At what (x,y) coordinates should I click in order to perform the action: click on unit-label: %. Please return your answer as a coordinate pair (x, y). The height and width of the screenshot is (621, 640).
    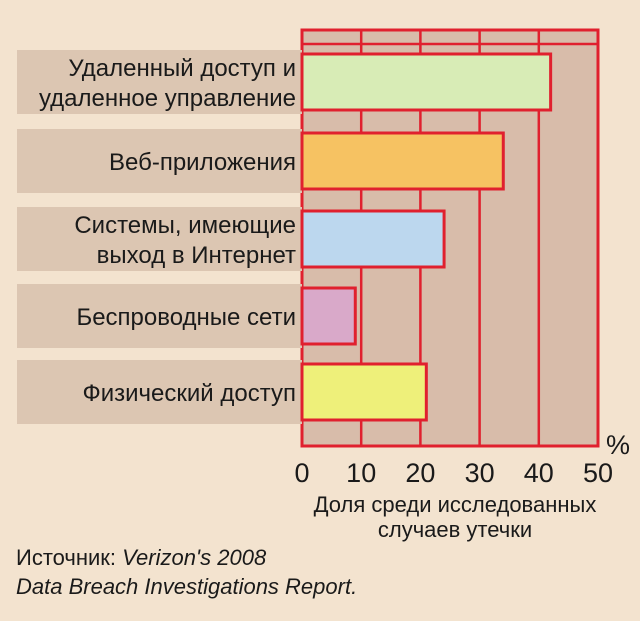
    Looking at the image, I should click on (618, 445).